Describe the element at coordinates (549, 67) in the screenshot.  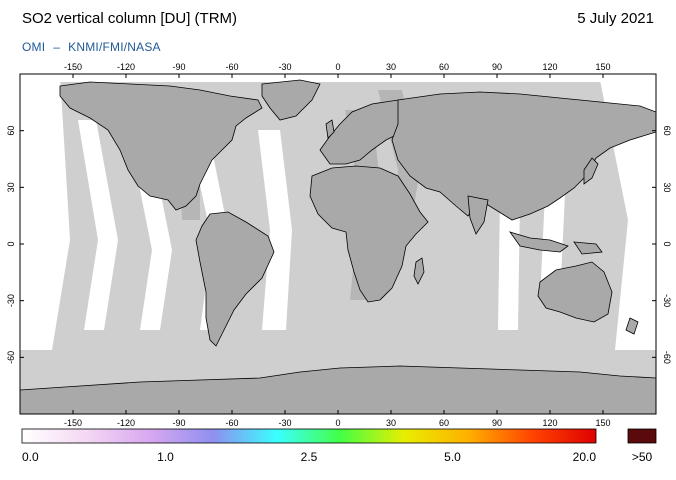
I see `lon-tick-label-top: 120` at that location.